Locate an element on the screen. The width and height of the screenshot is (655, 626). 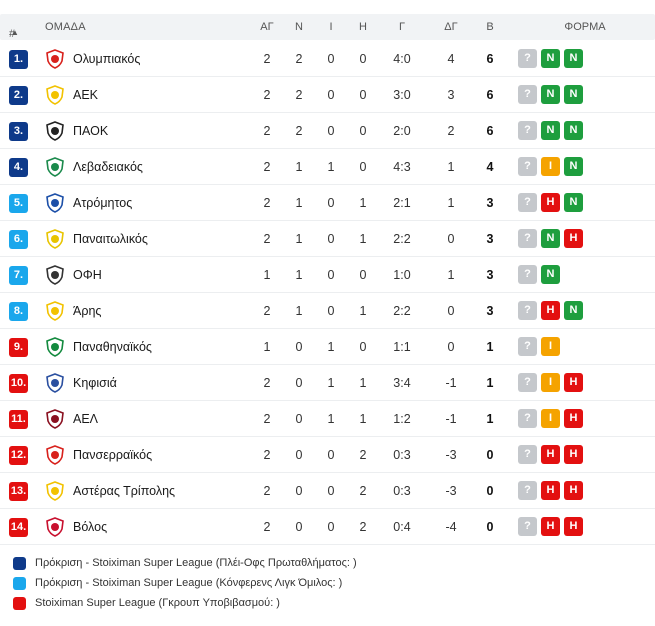
goal-diff-value: 3 is located at coordinates (451, 95).